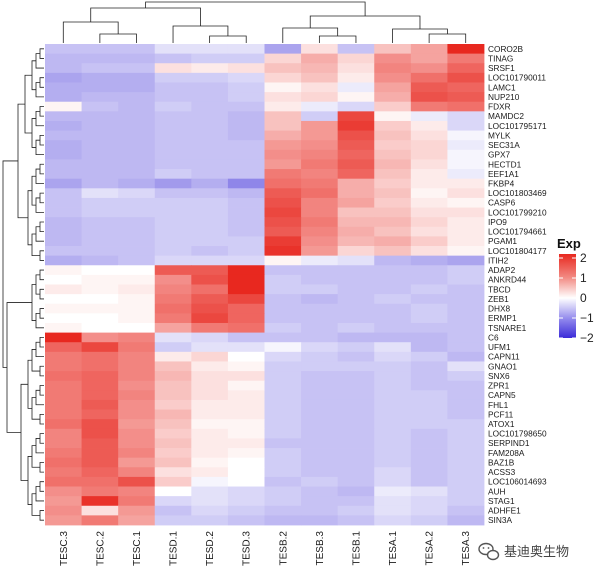 The width and height of the screenshot is (600, 577). I want to click on legend-tick-label: −2, so click(587, 338).